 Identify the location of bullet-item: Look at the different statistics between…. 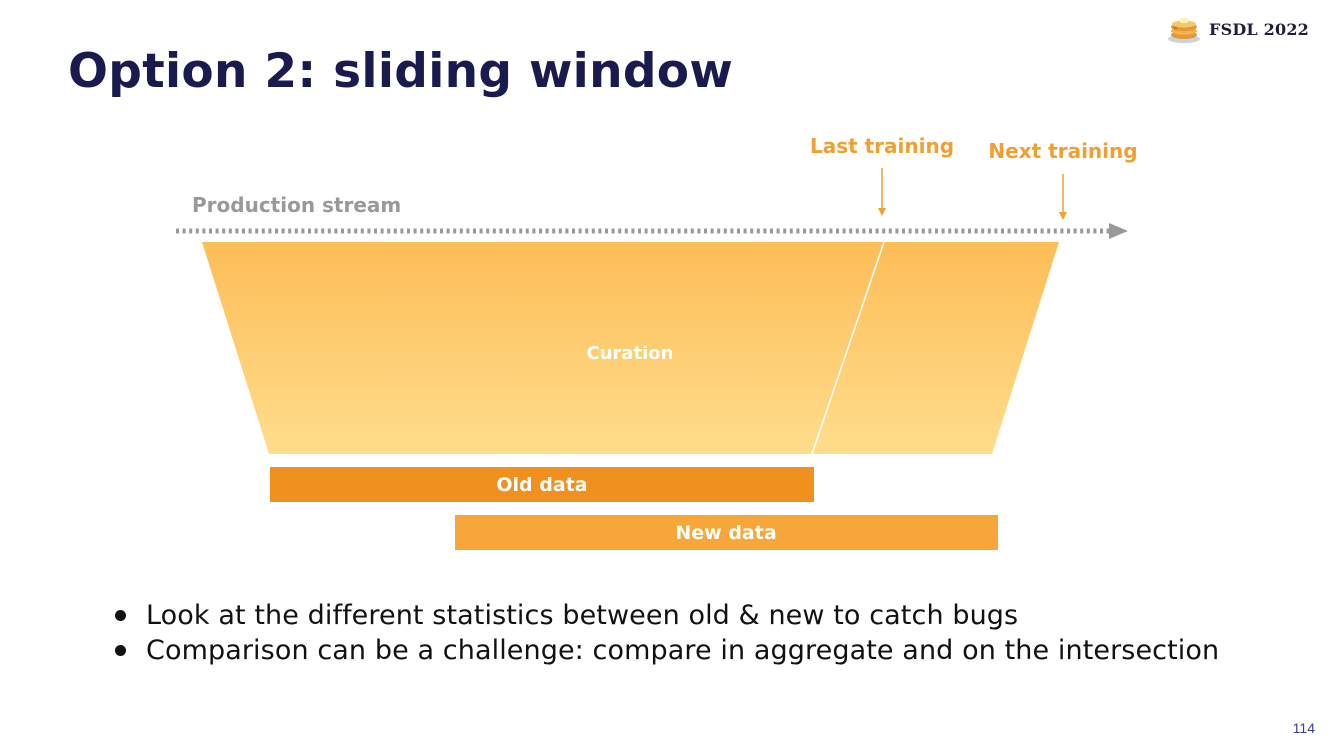
(666, 615).